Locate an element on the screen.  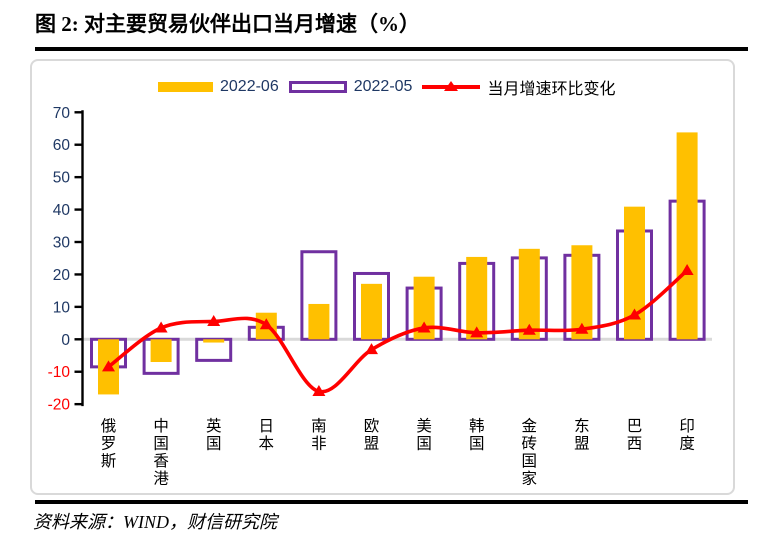
top-rule is located at coordinates (391, 49).